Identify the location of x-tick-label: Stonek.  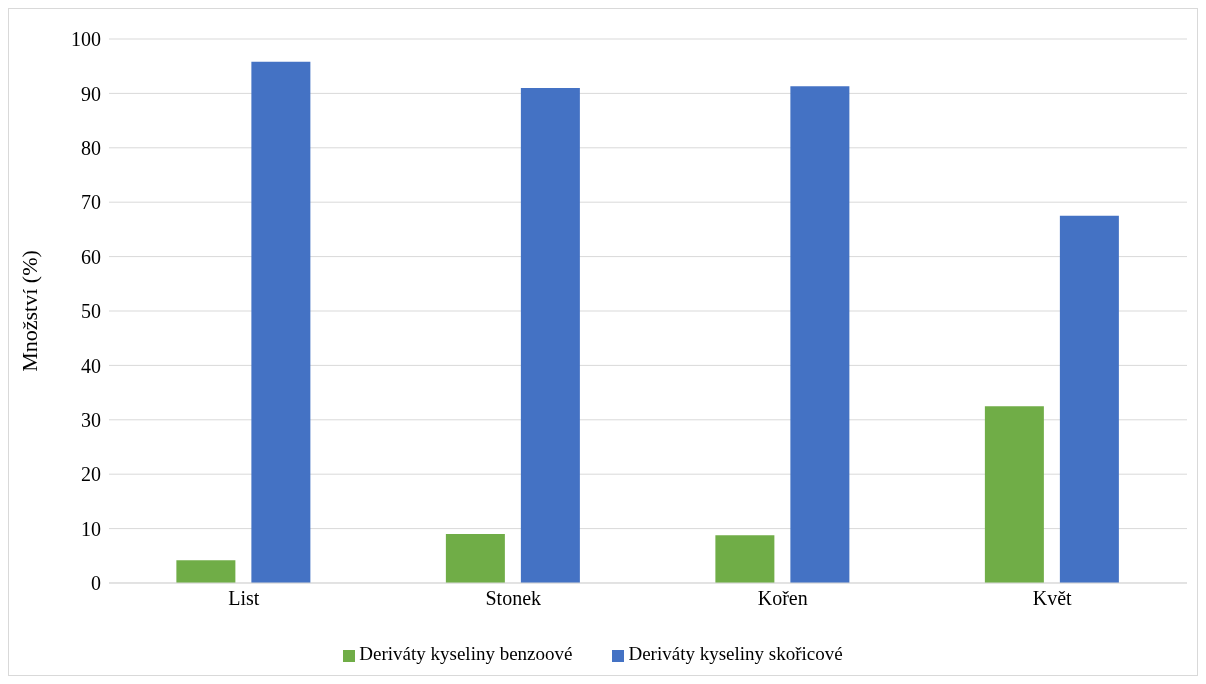
(513, 598).